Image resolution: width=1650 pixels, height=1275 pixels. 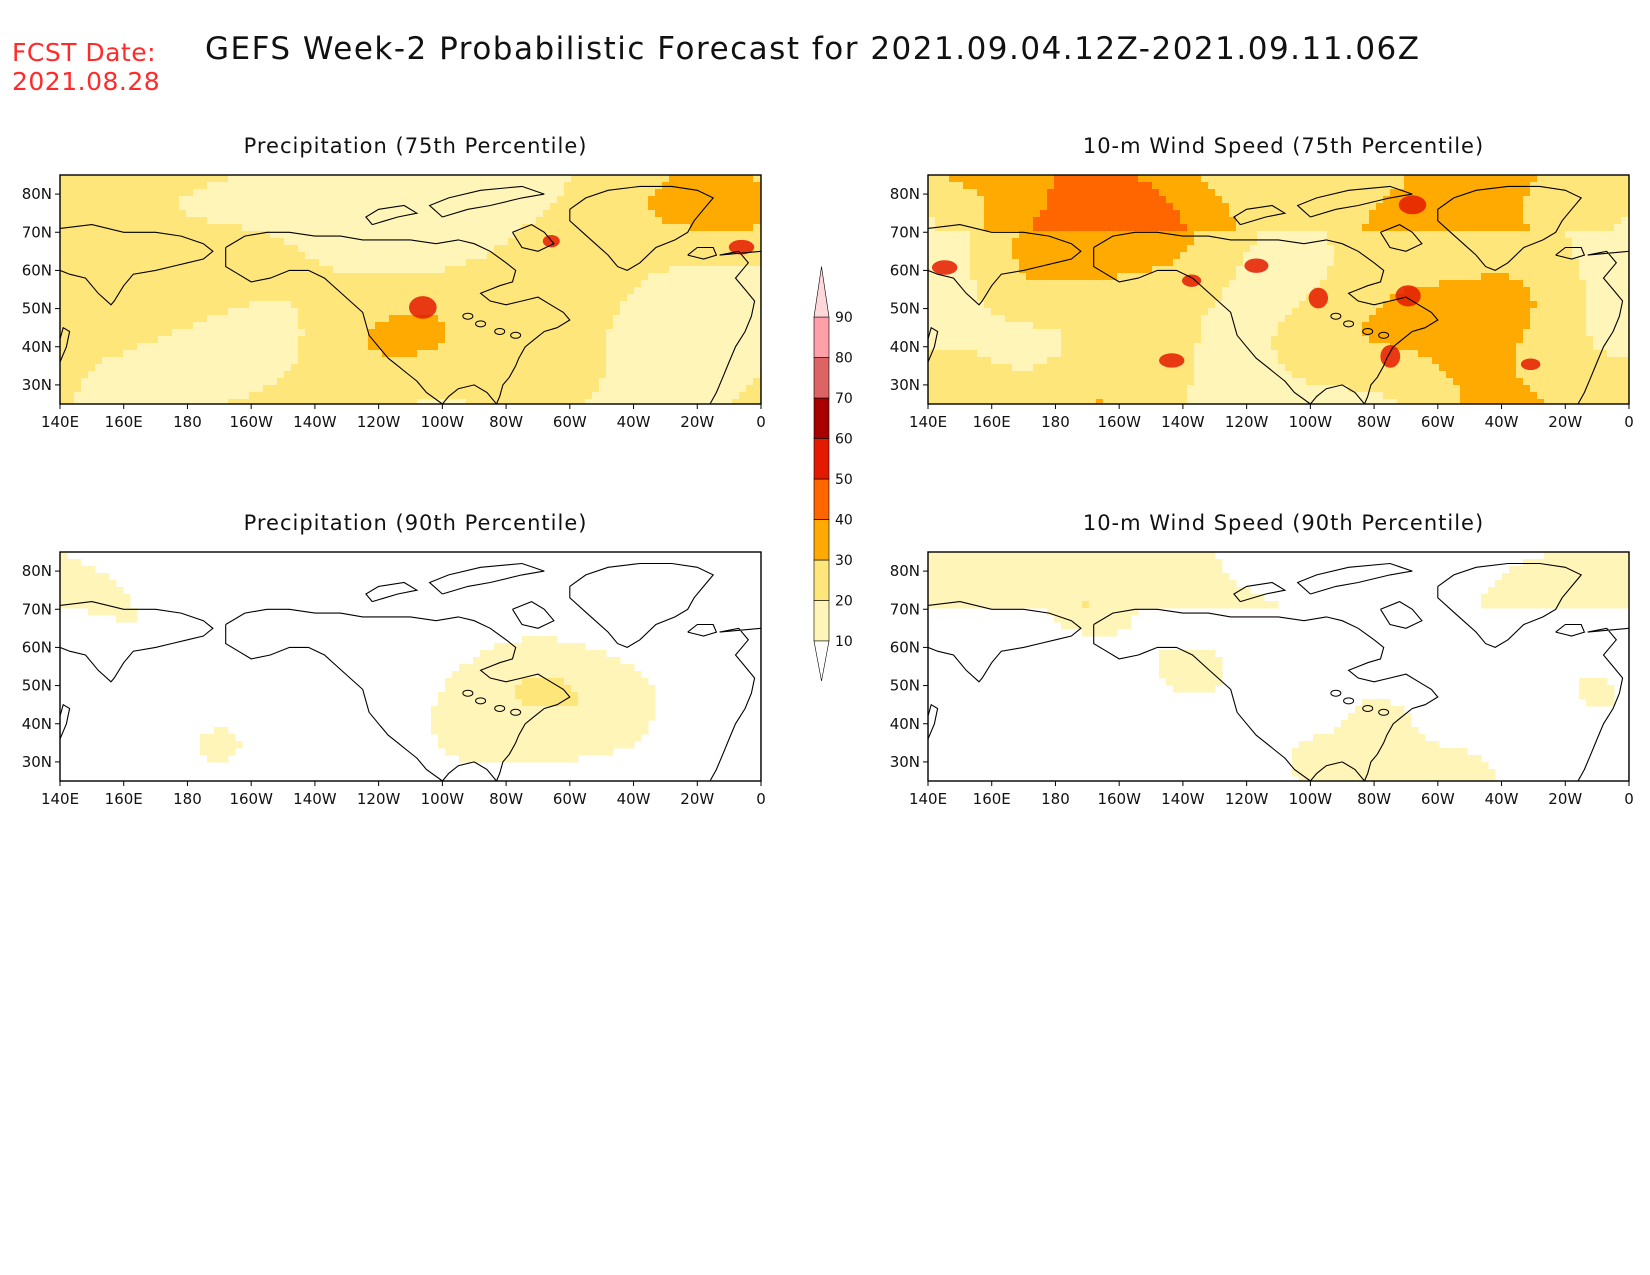 I want to click on colorbar-label: 10, so click(x=844, y=642).